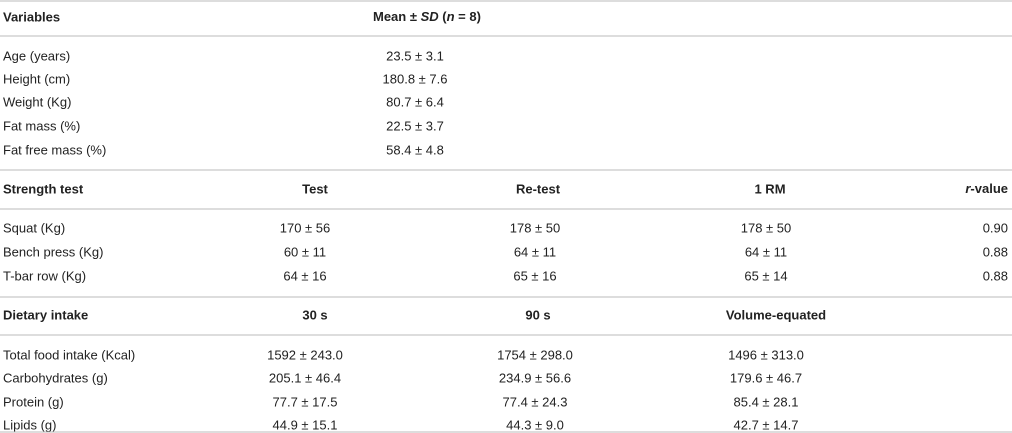 Image resolution: width=1012 pixels, height=433 pixels. I want to click on header-cell: Strength test, so click(43, 188).